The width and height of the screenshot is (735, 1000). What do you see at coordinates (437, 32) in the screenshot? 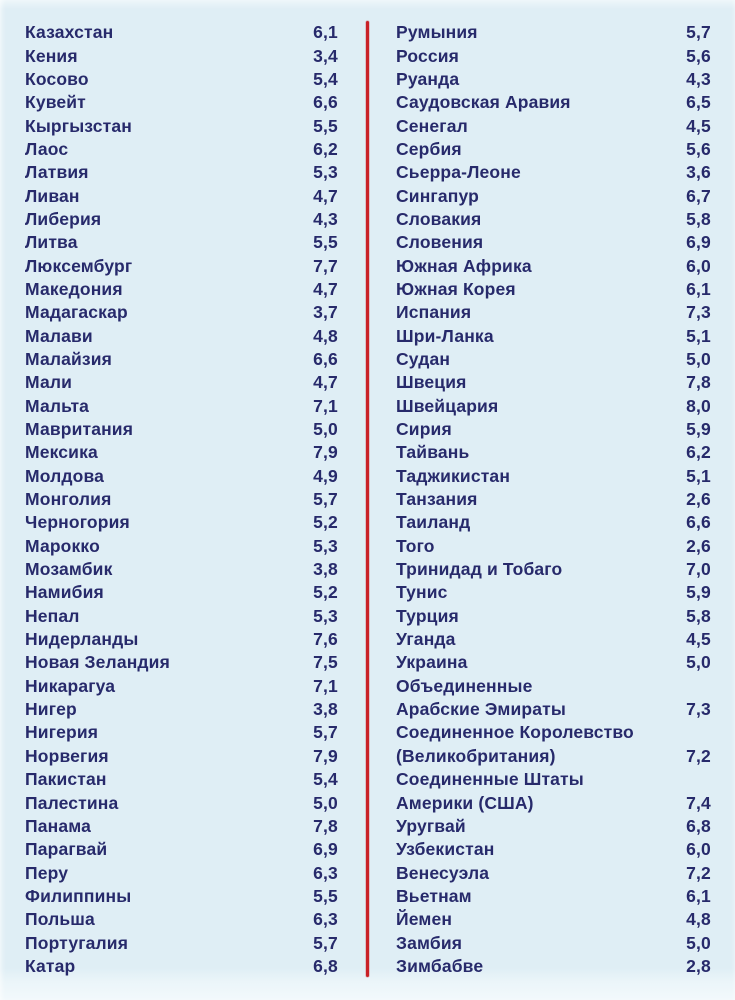
I see `country-name: Румыния` at bounding box center [437, 32].